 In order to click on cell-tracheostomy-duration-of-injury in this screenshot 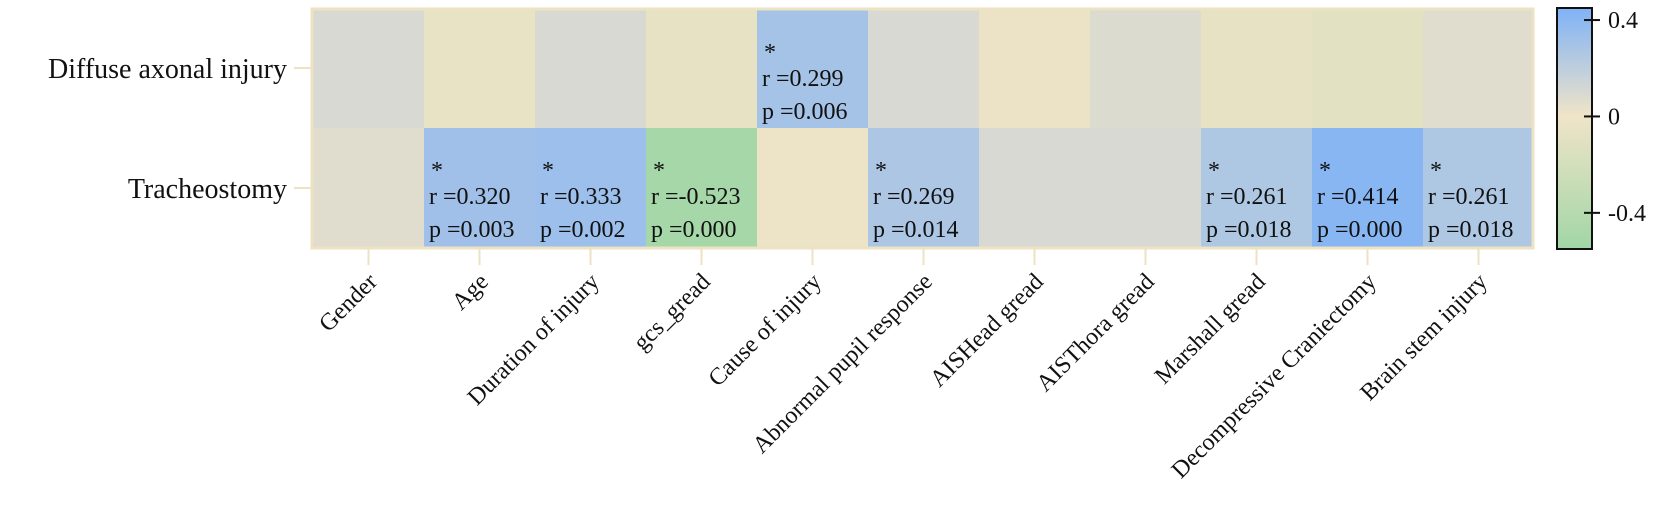, I will do `click(591, 187)`.